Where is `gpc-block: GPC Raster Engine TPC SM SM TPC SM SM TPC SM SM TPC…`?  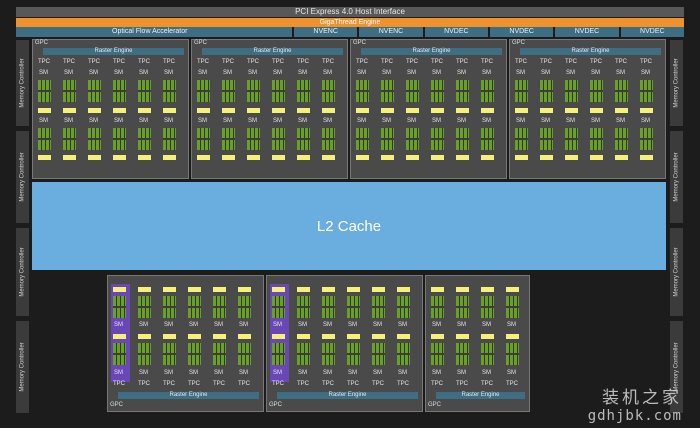
gpc-block: GPC Raster Engine TPC SM SM TPC SM SM TPC SM SM TPC… is located at coordinates (269, 109).